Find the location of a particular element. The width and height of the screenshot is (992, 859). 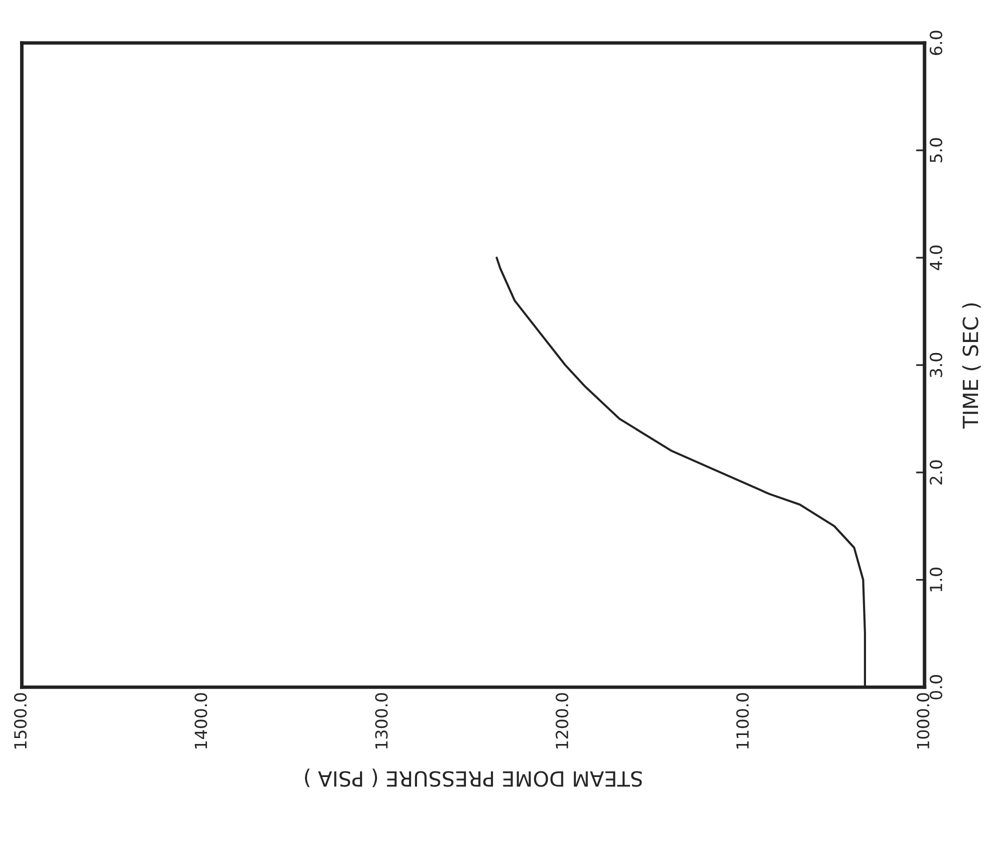

y-tick-label: 6.0 is located at coordinates (936, 43).